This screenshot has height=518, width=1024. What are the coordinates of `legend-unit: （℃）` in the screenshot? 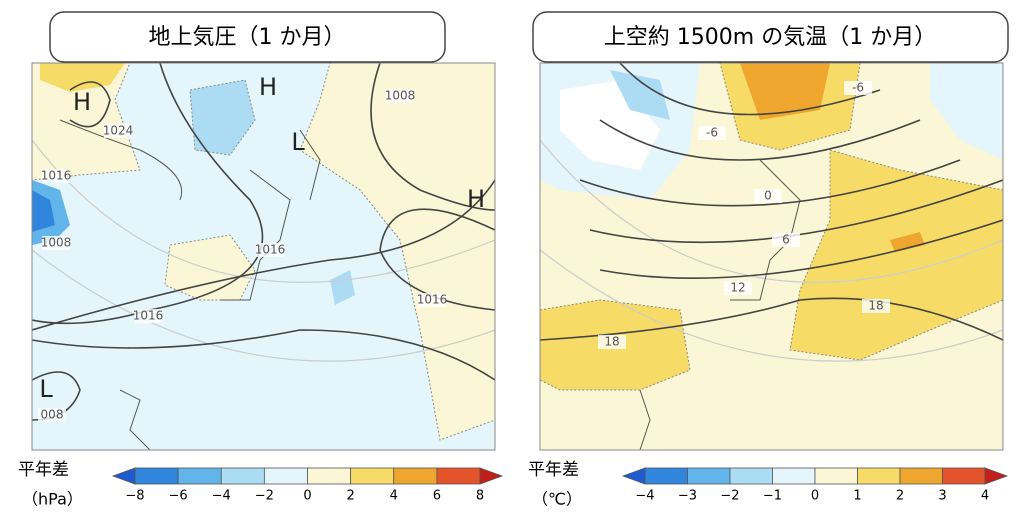 It's located at (557, 499).